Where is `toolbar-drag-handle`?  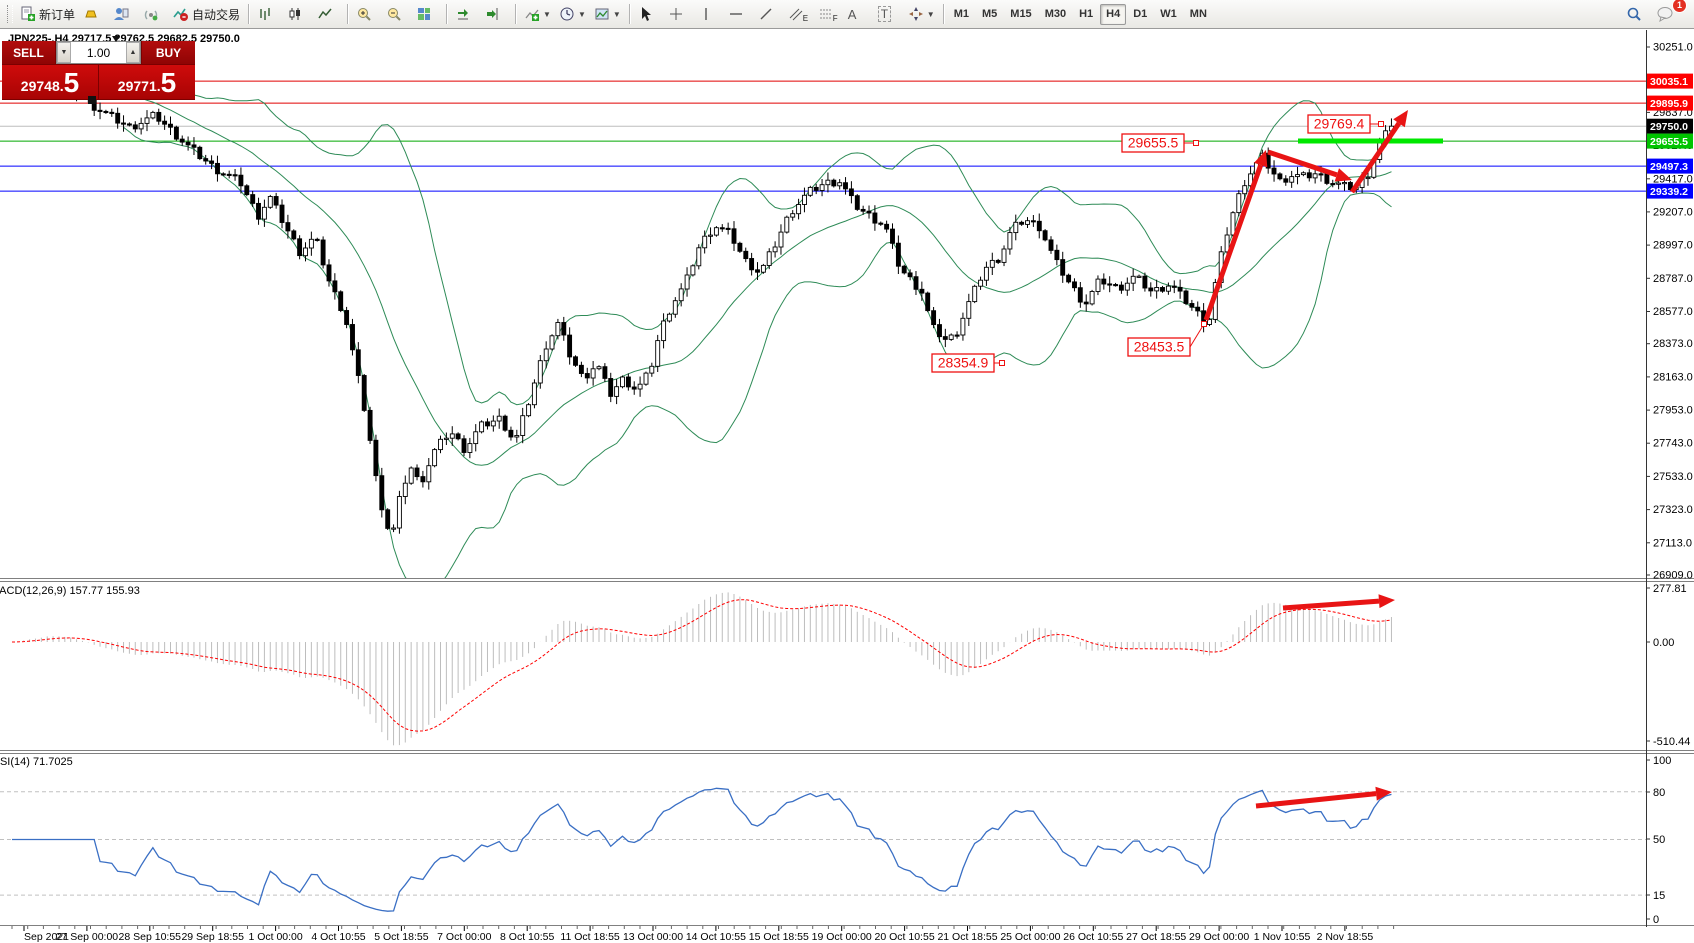
toolbar-drag-handle is located at coordinates (10, 14).